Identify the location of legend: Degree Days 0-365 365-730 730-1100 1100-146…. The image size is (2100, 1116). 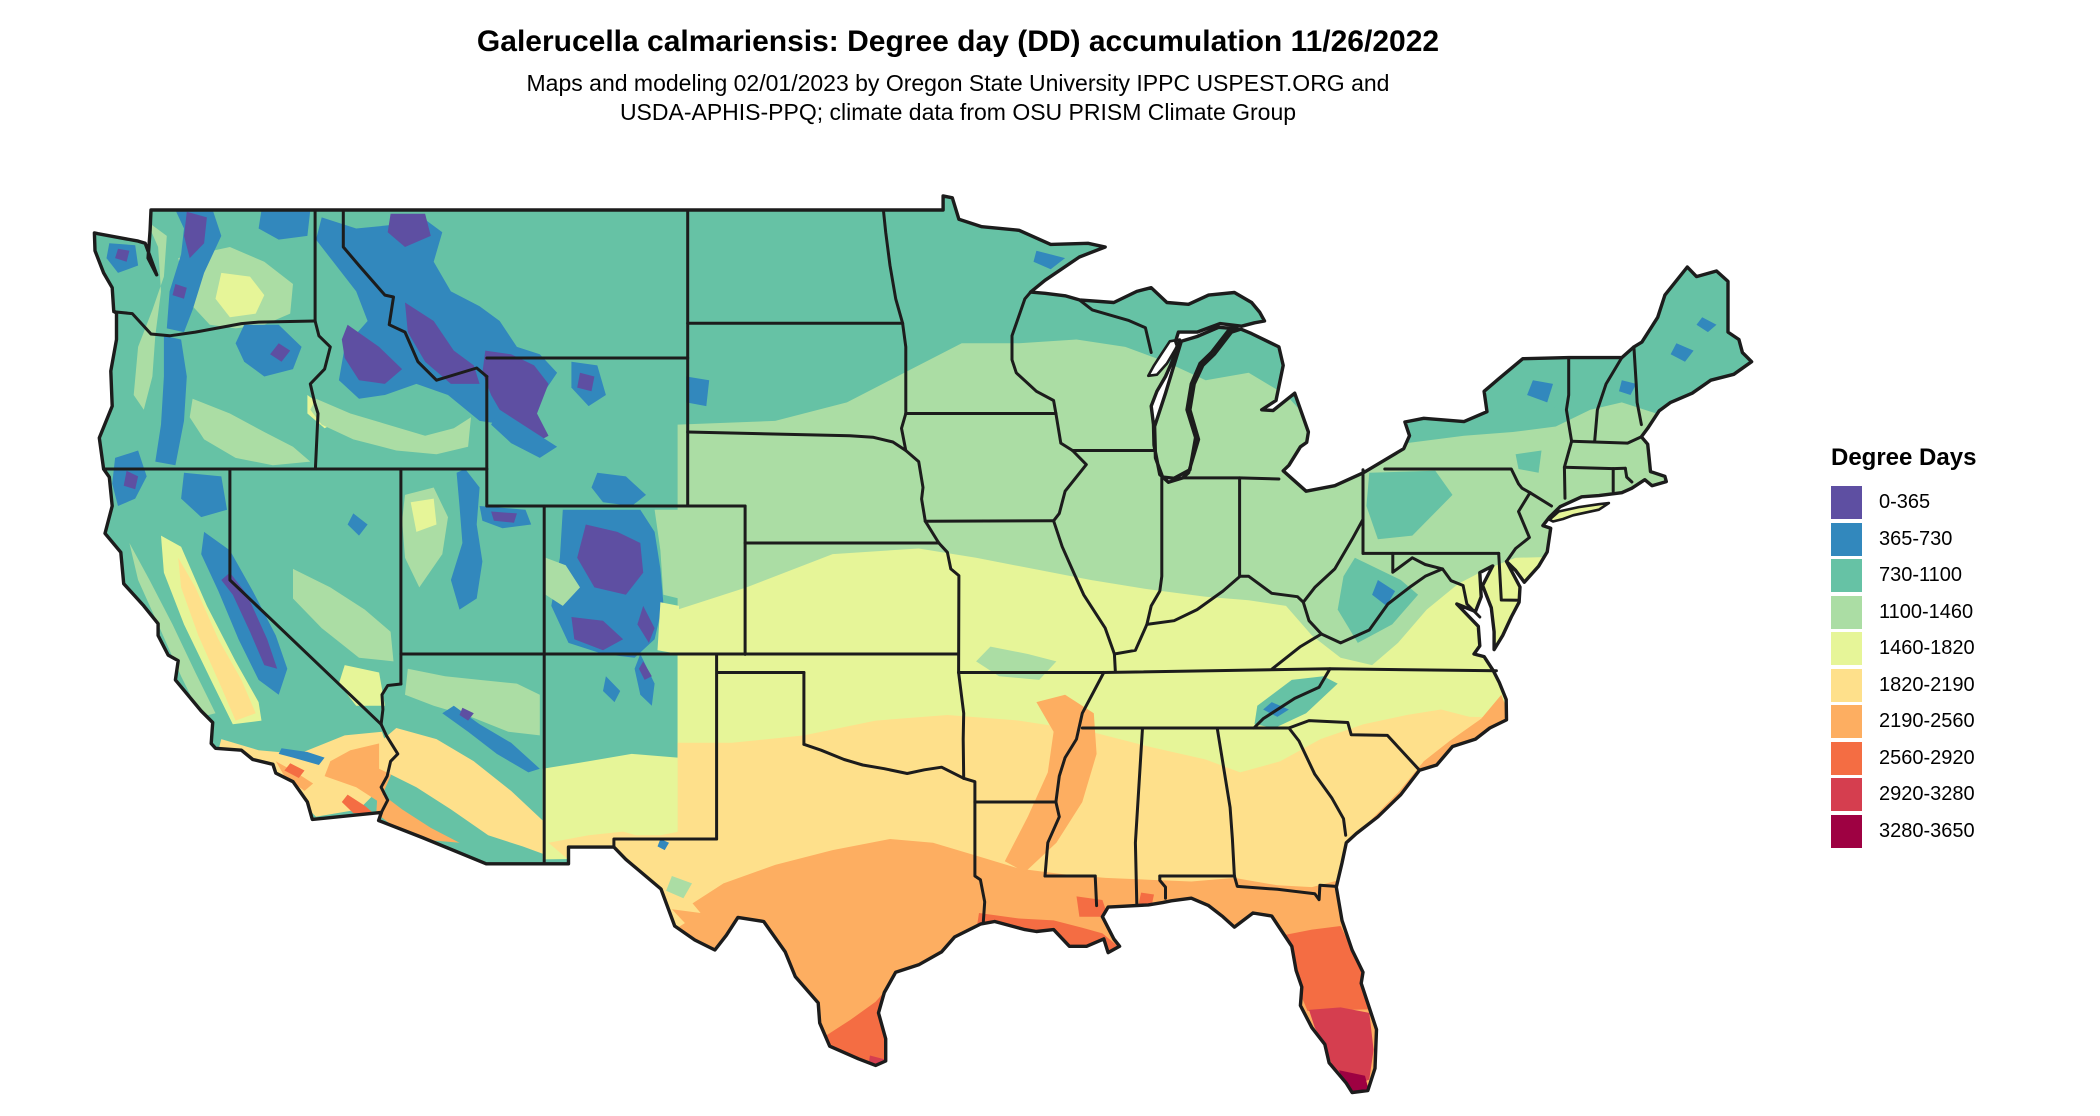
(1903, 647).